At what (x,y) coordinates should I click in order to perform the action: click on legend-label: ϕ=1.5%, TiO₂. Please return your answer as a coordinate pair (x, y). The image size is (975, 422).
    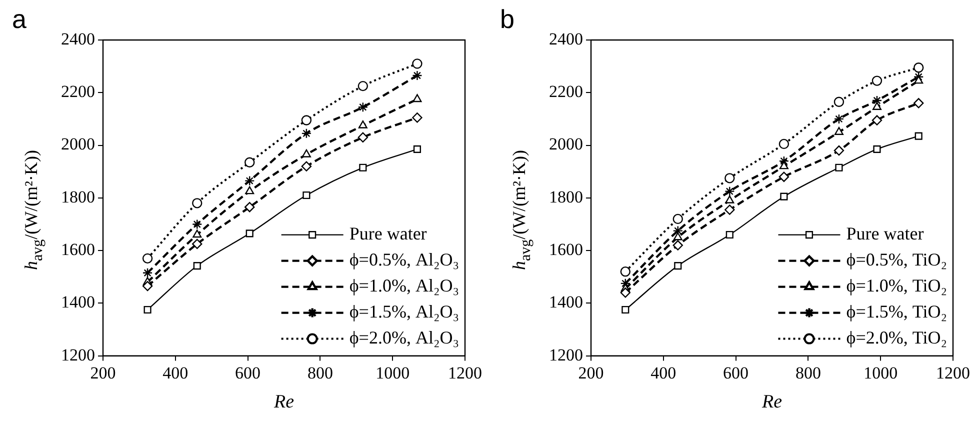
    Looking at the image, I should click on (897, 312).